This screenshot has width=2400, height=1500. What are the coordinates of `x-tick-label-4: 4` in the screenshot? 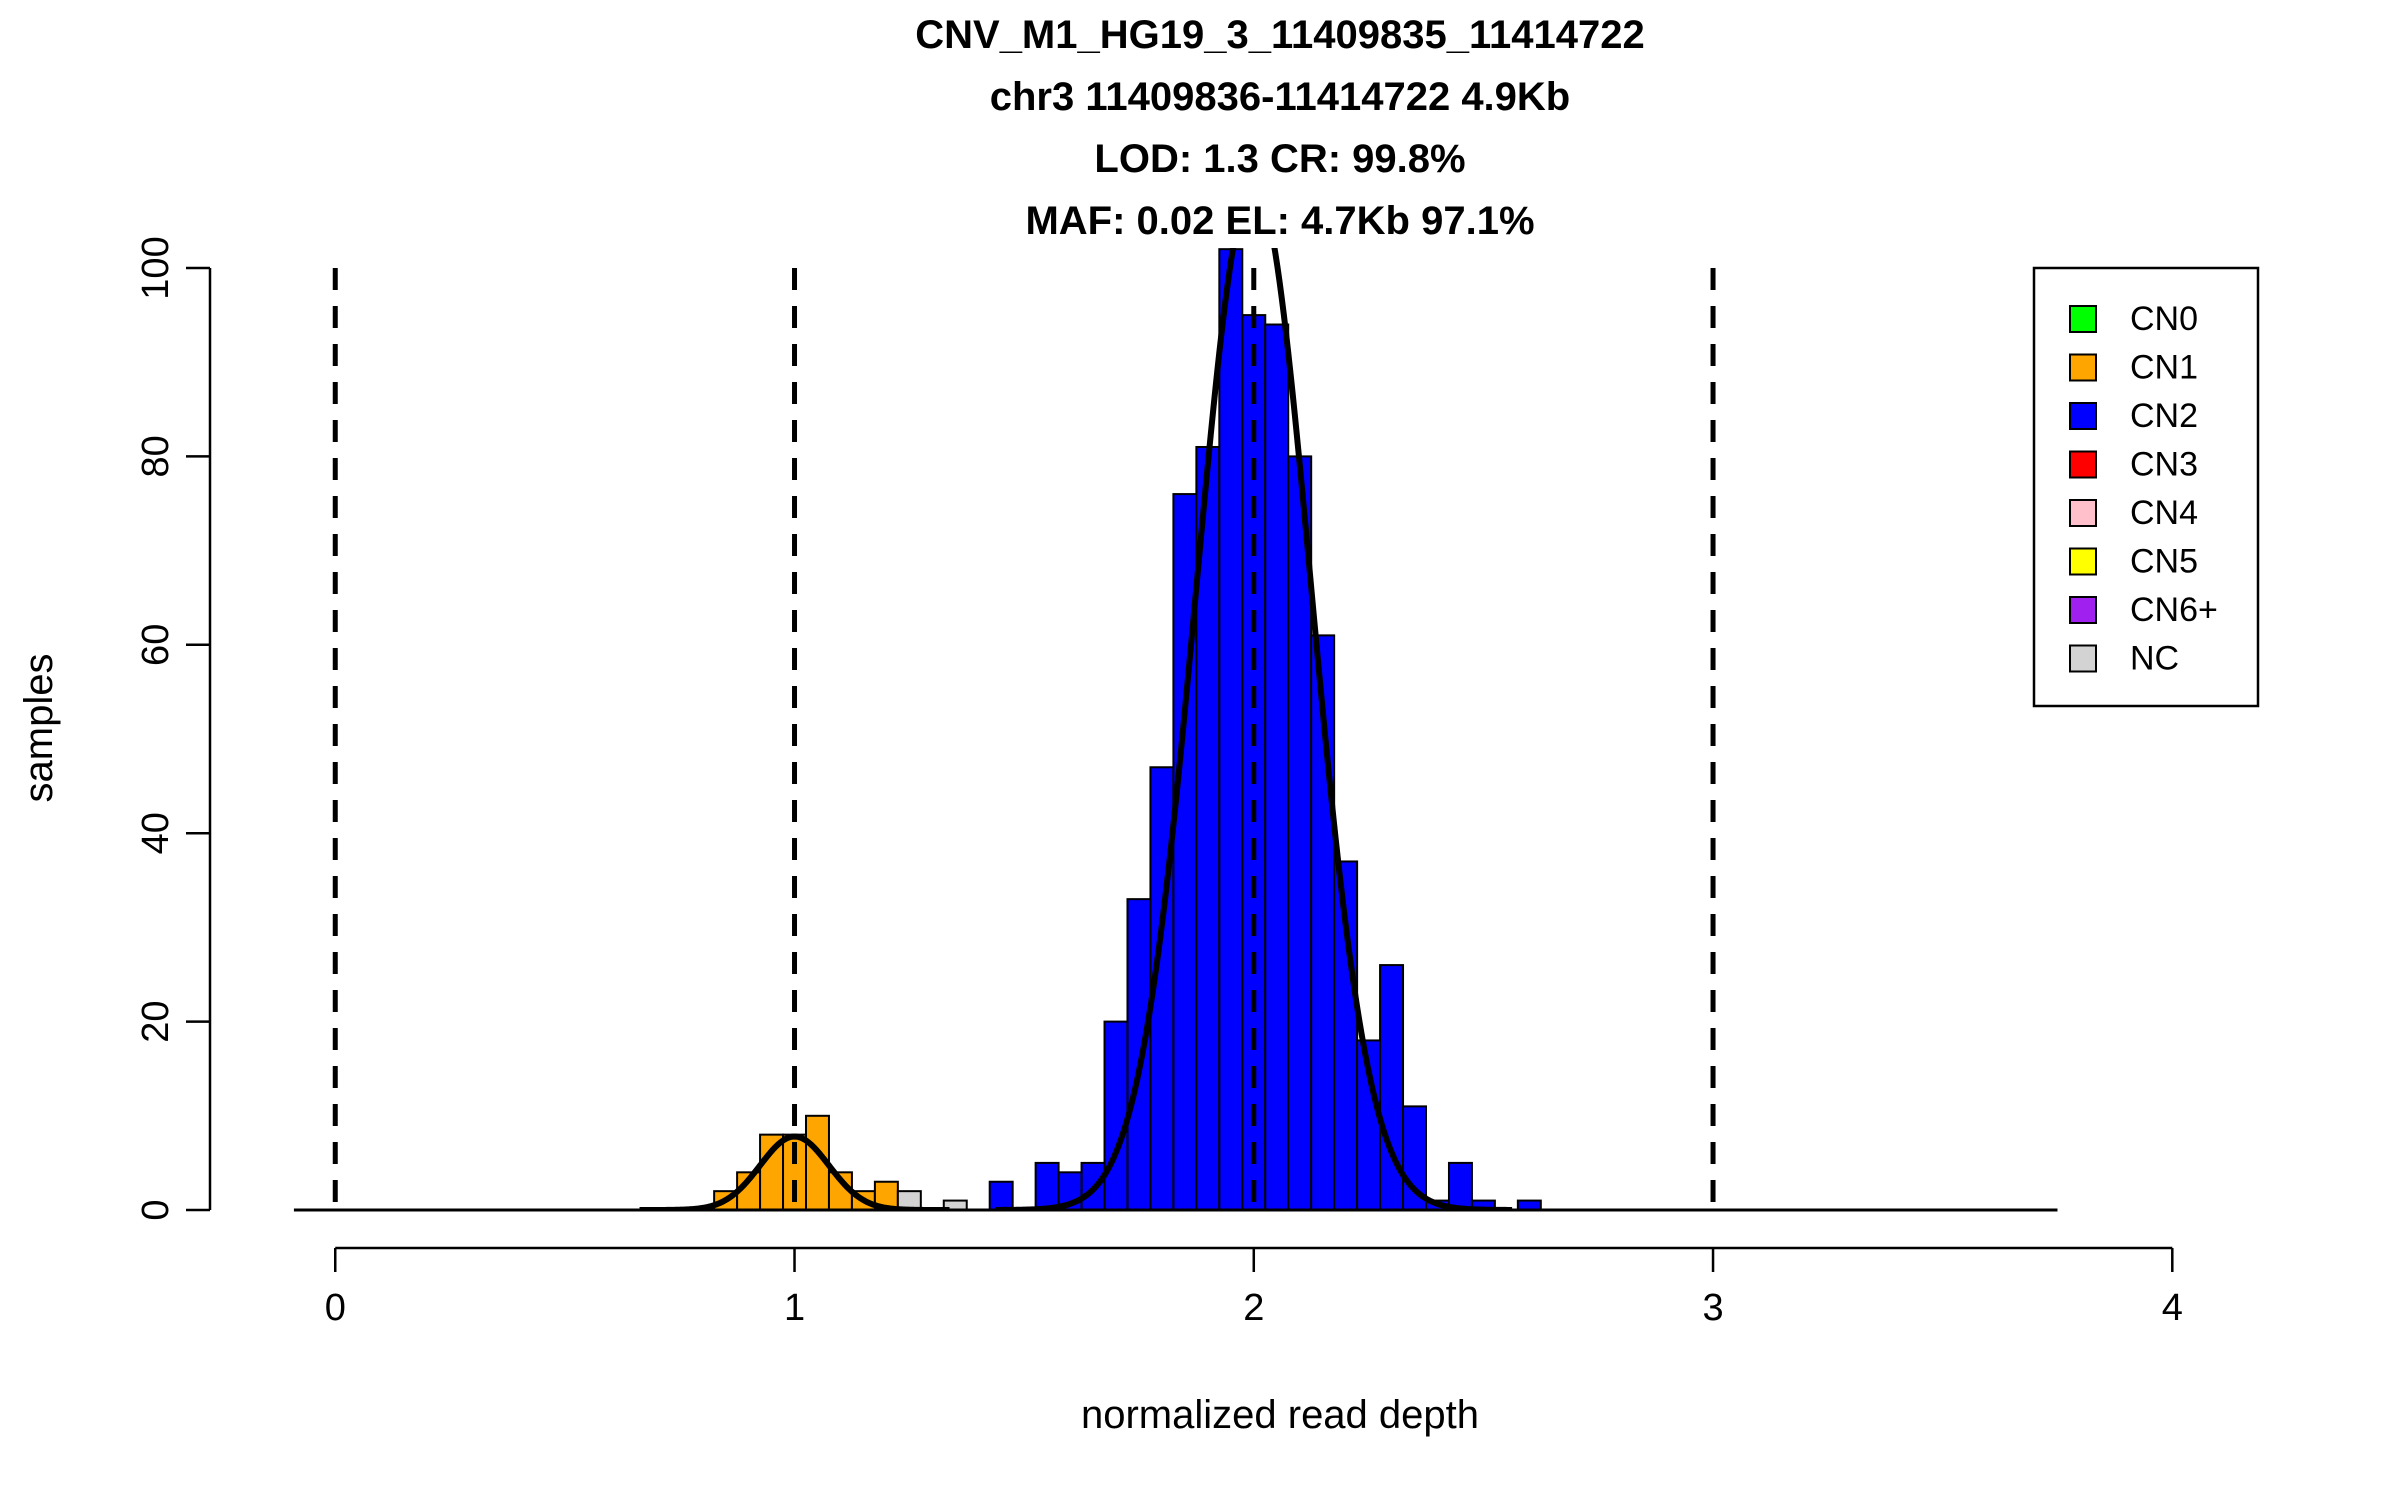 It's located at (2172, 1308).